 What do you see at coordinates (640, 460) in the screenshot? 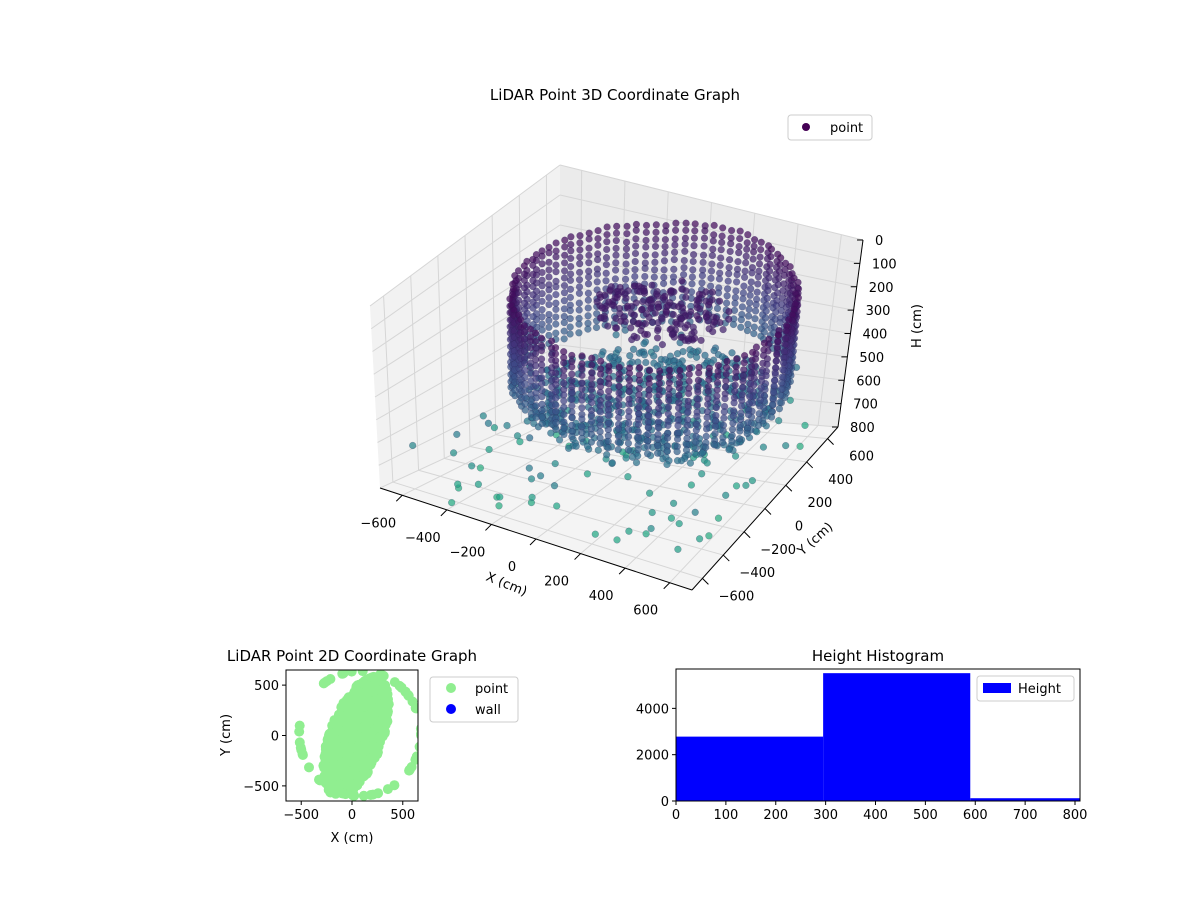
I see `chart-3d-grid-line-y-floor` at bounding box center [640, 460].